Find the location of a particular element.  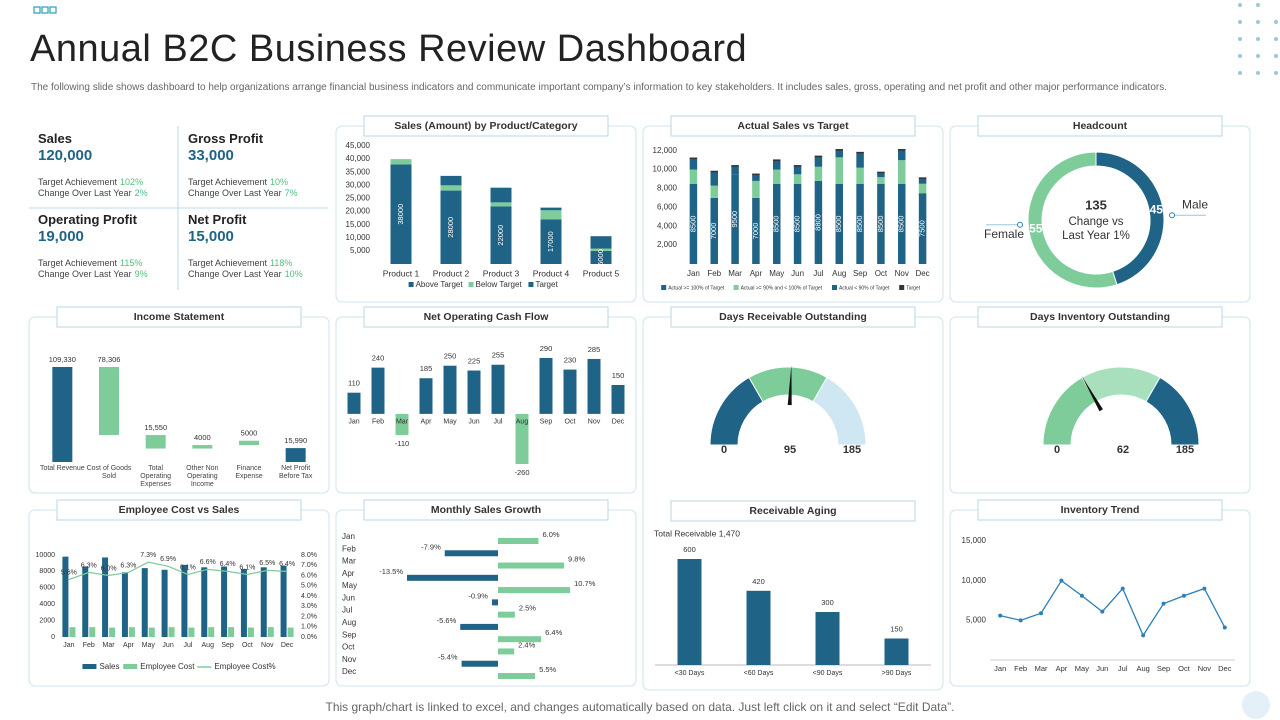

data-label: 38000 is located at coordinates (400, 214).